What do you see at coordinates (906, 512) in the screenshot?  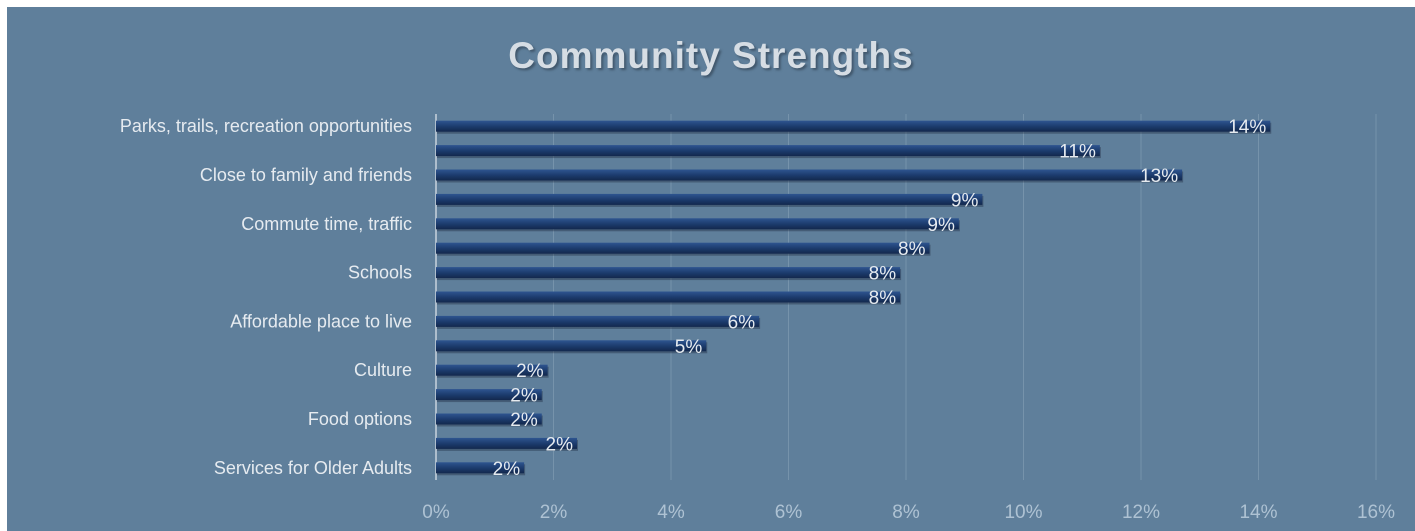 I see `x-tick-label: 8%` at bounding box center [906, 512].